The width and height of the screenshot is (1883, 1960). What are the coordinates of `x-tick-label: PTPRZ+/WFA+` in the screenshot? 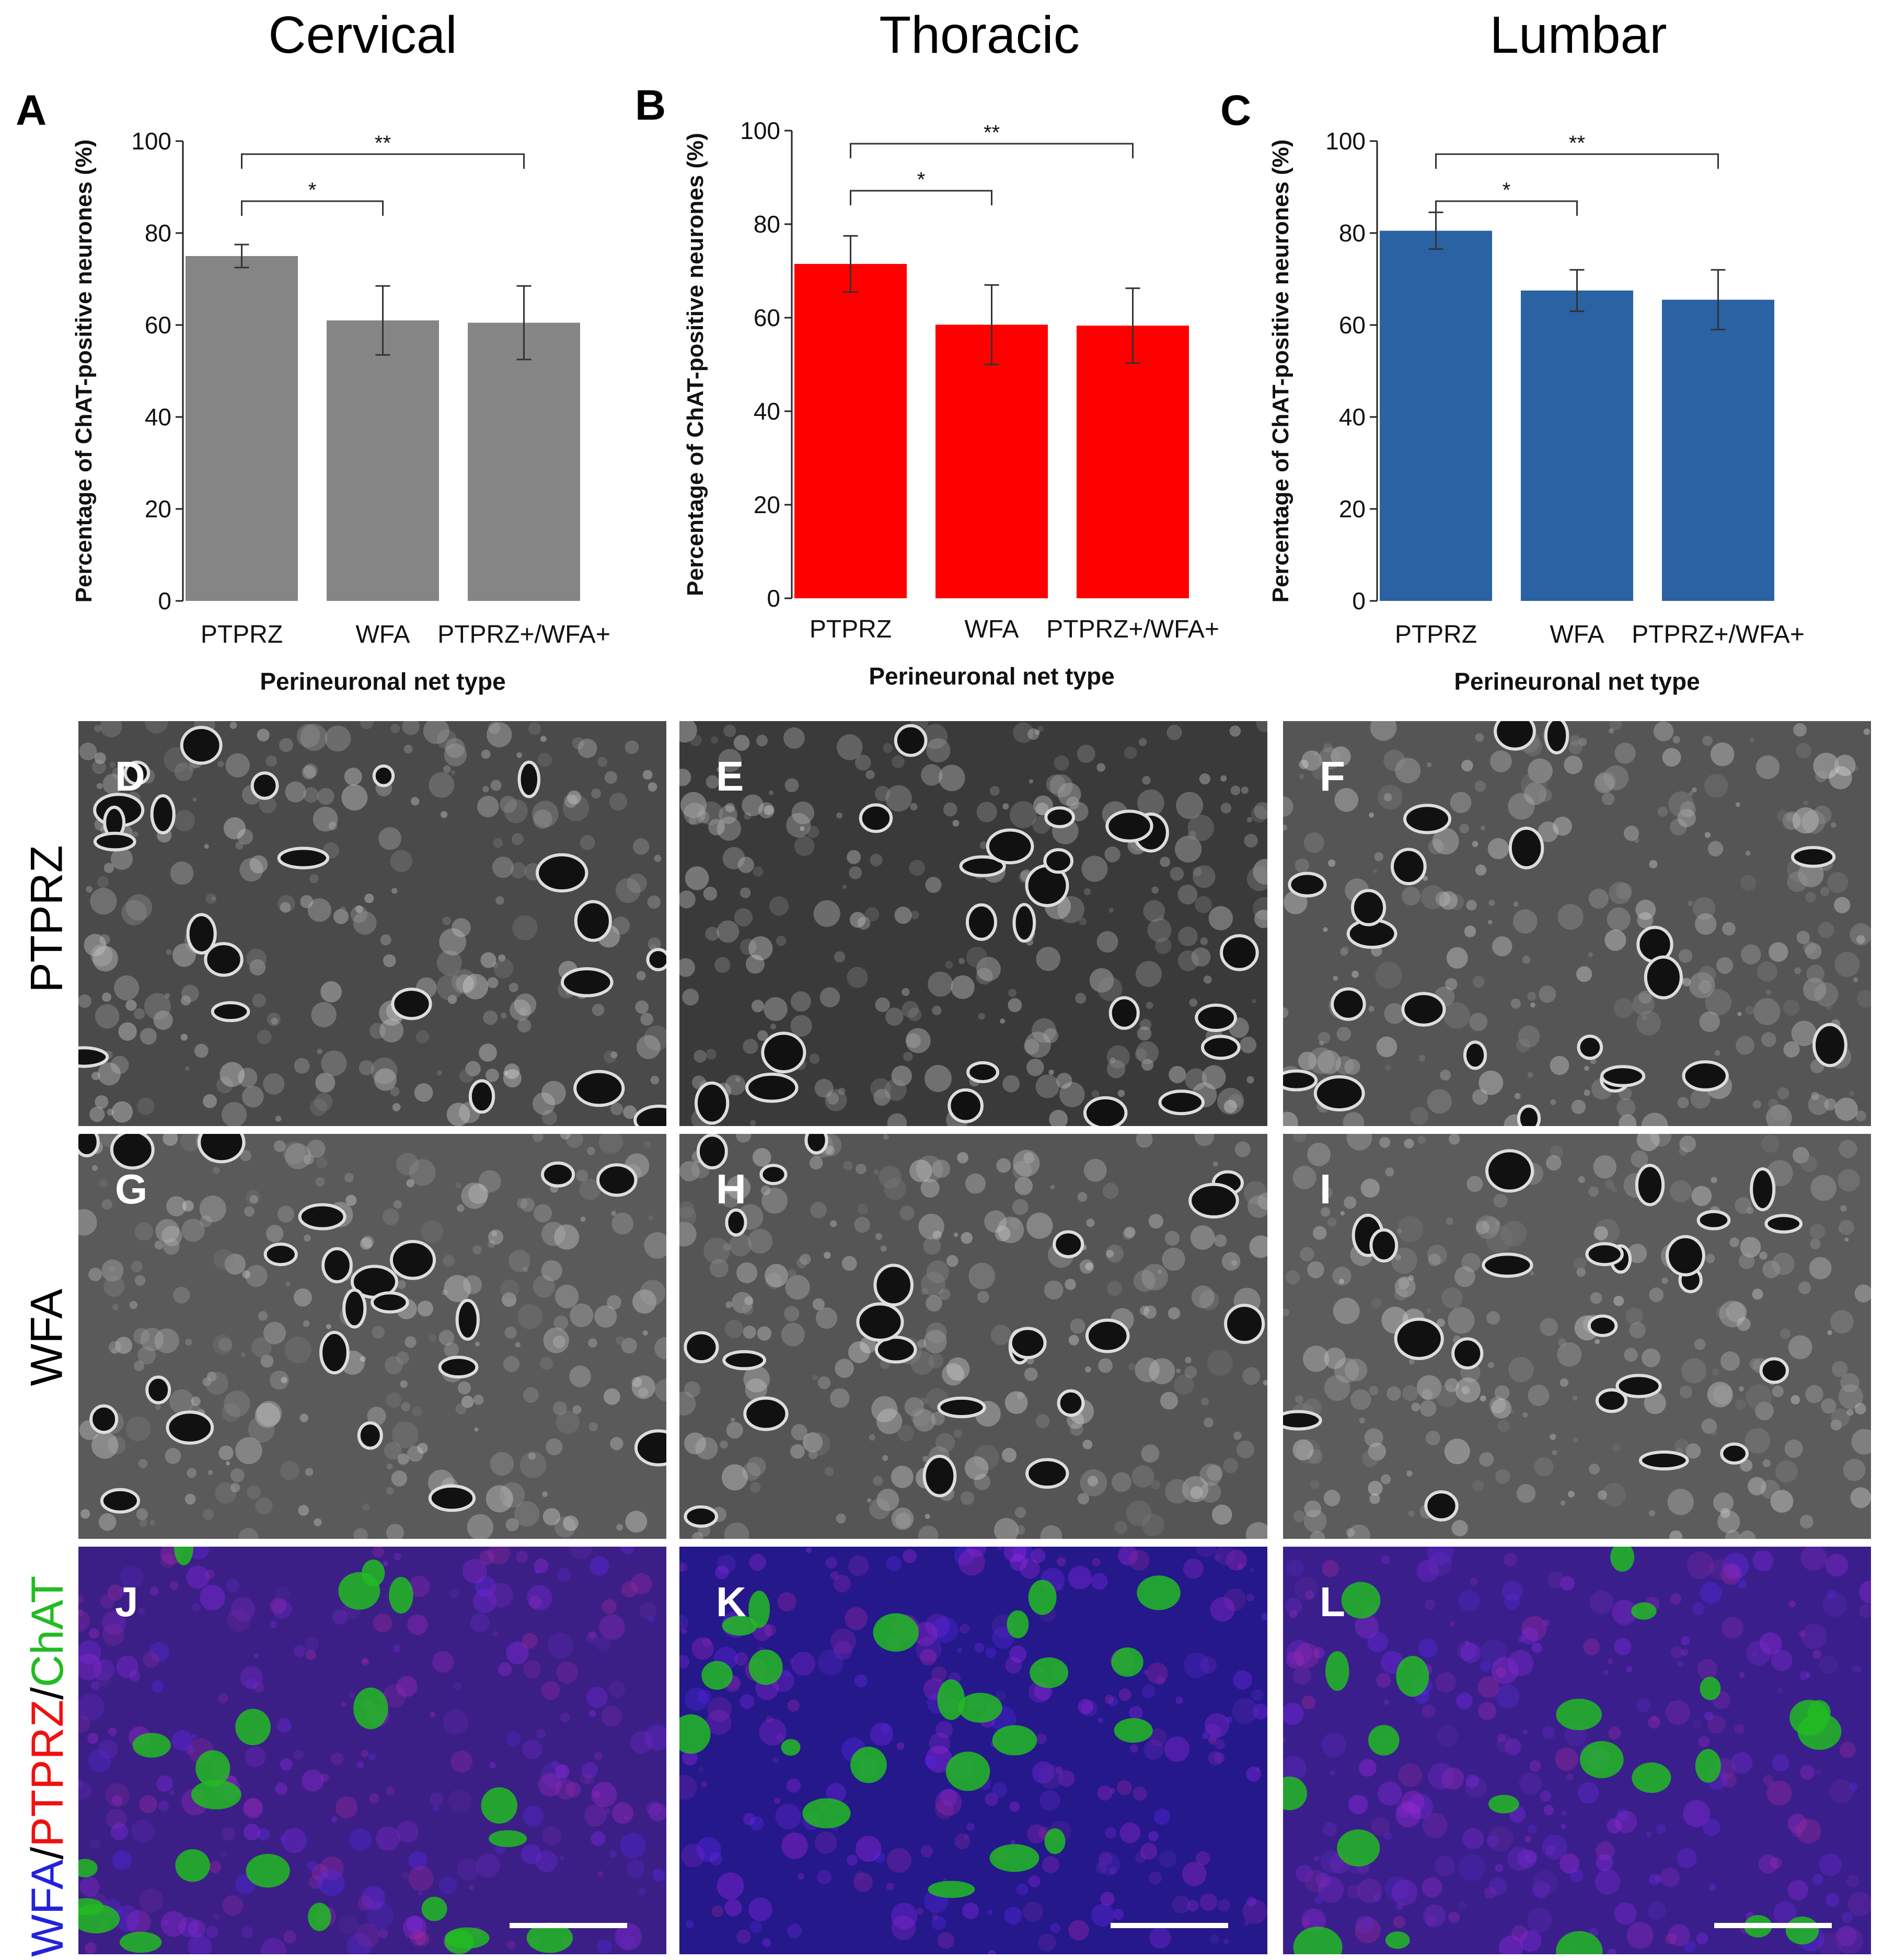 It's located at (1718, 635).